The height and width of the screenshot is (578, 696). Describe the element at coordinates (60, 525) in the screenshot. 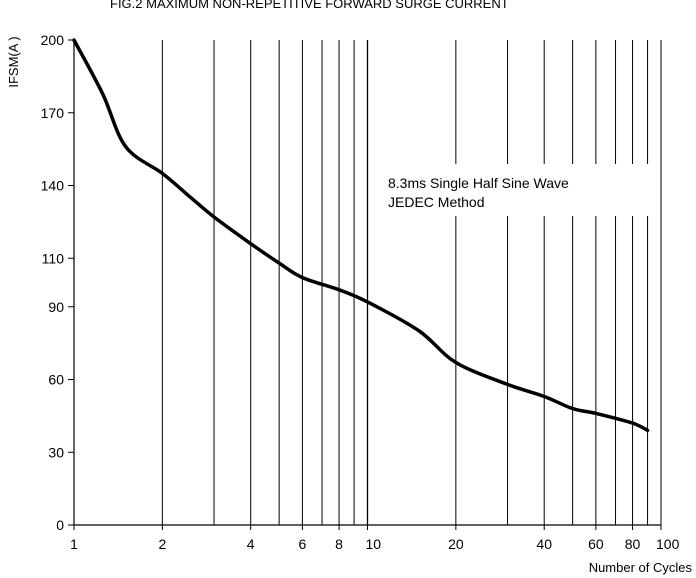

I see `y-tick-label: 0` at that location.